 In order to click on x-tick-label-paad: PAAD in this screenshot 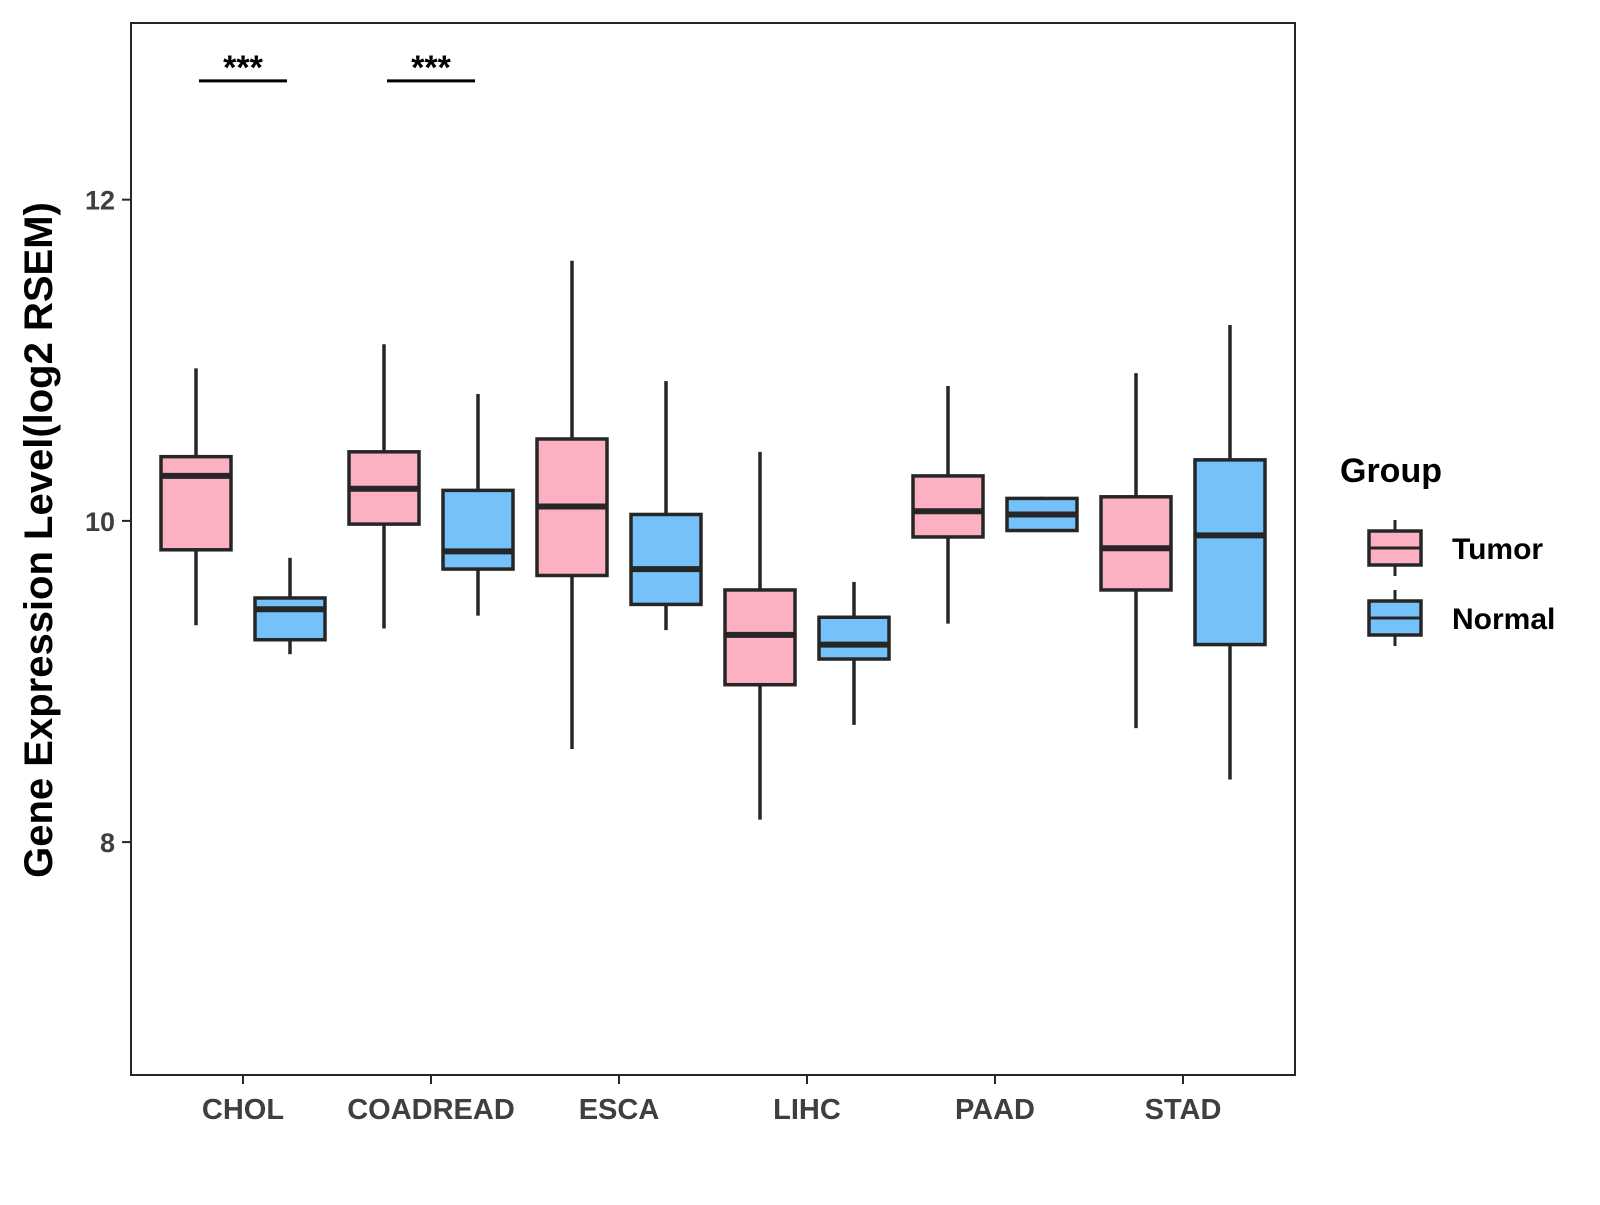, I will do `click(995, 1110)`.